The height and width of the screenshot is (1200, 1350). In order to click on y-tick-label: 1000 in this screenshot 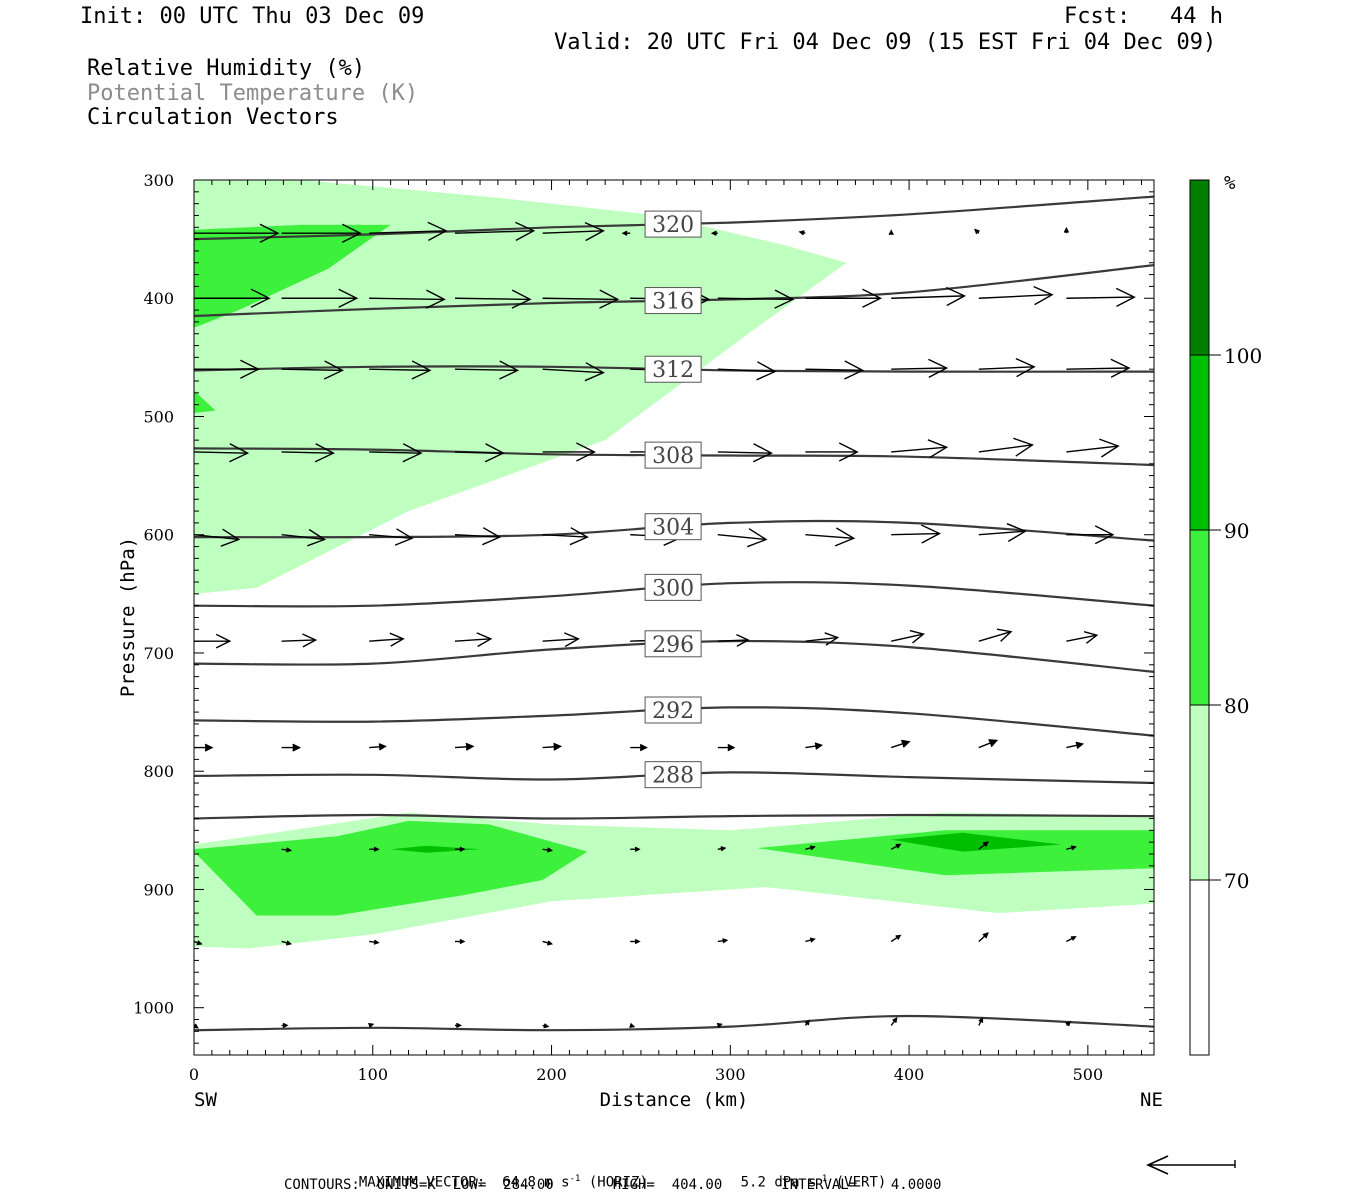, I will do `click(153, 1008)`.